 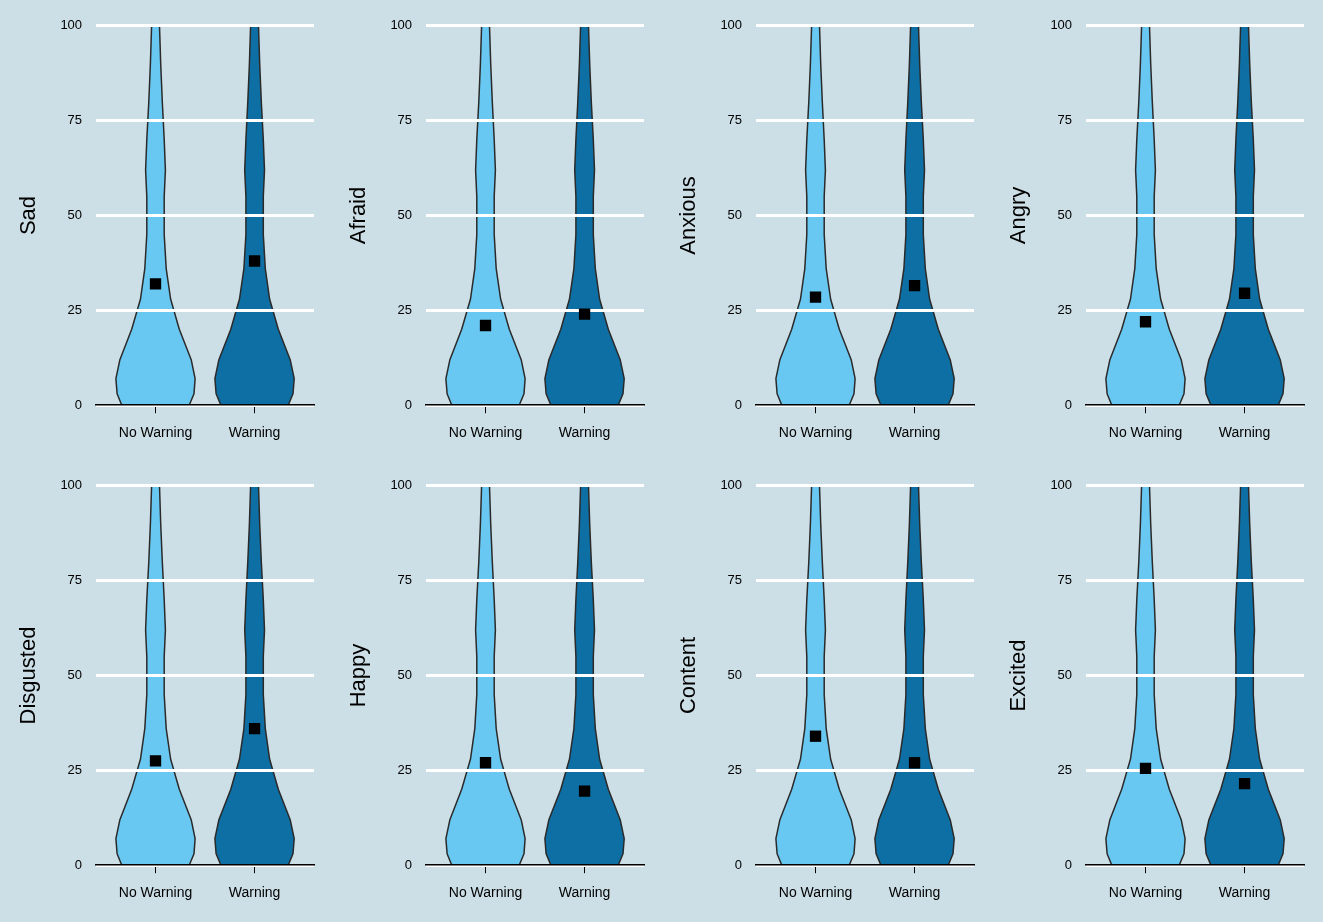 What do you see at coordinates (1018, 675) in the screenshot?
I see `y-axis-title: Excited` at bounding box center [1018, 675].